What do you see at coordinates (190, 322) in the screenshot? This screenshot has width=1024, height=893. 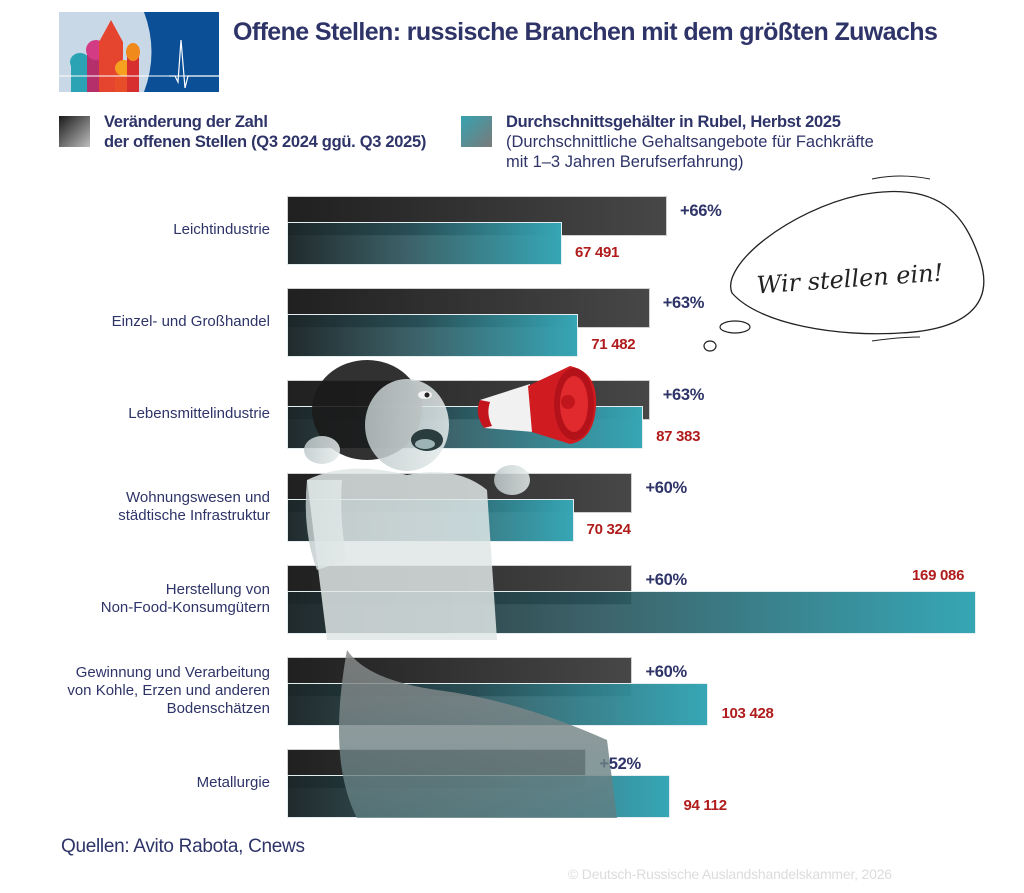 I see `category-label: Einzel- und Großhandel` at bounding box center [190, 322].